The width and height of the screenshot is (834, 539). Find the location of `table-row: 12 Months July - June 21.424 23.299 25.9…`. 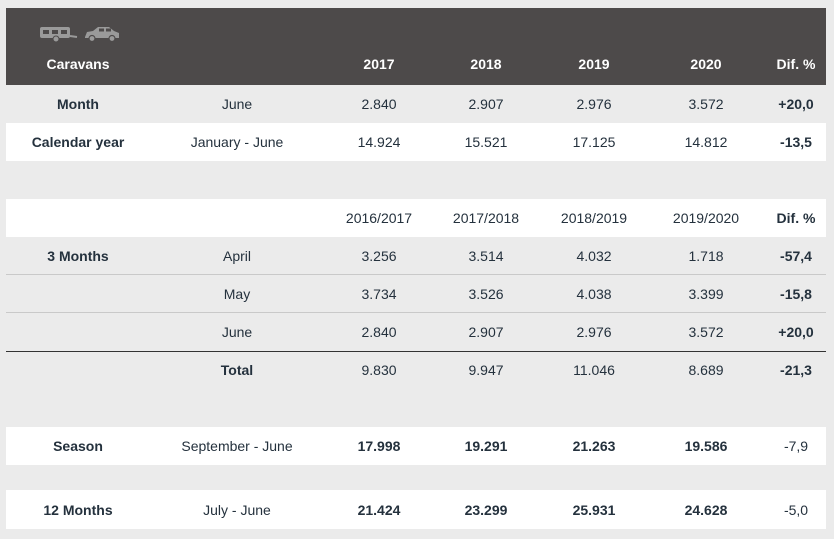

table-row: 12 Months July - June 21.424 23.299 25.9… is located at coordinates (416, 509).